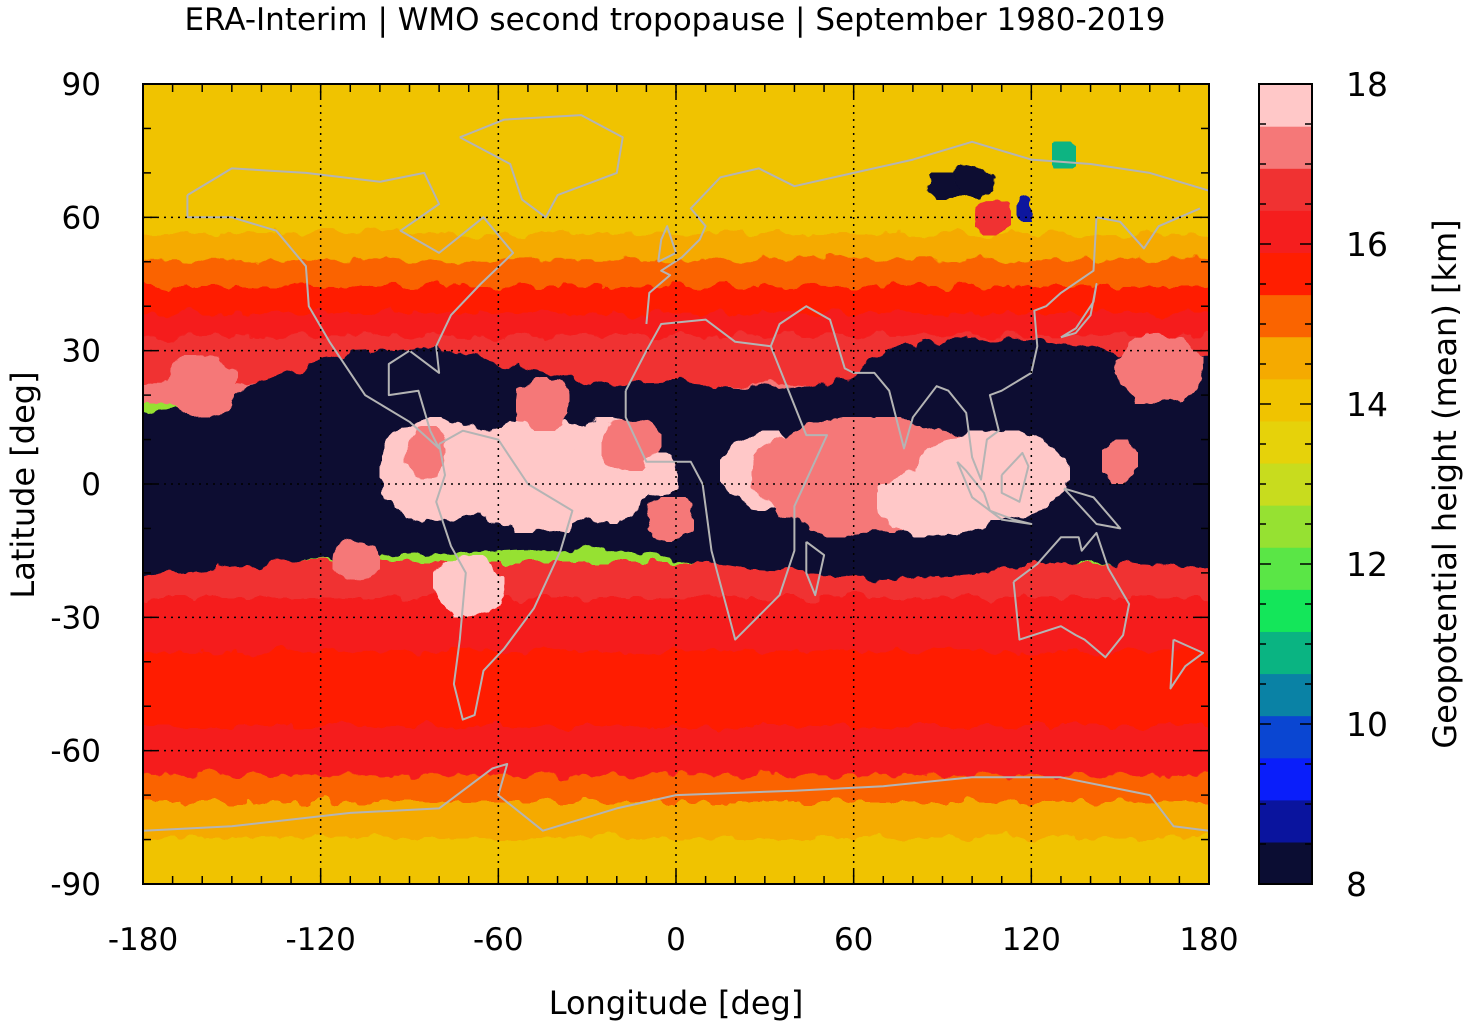  What do you see at coordinates (1031, 940) in the screenshot?
I see `x-tick-label: 120` at bounding box center [1031, 940].